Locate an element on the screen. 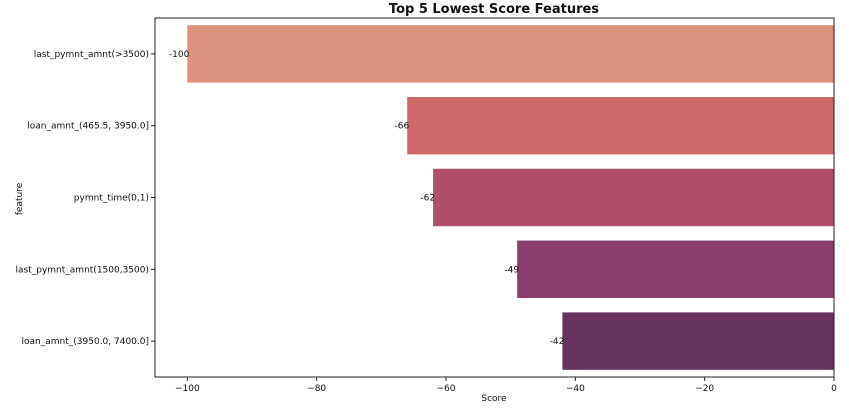 This screenshot has height=409, width=849. chart-title: Top 5 Lowest Score Features is located at coordinates (494, 9).